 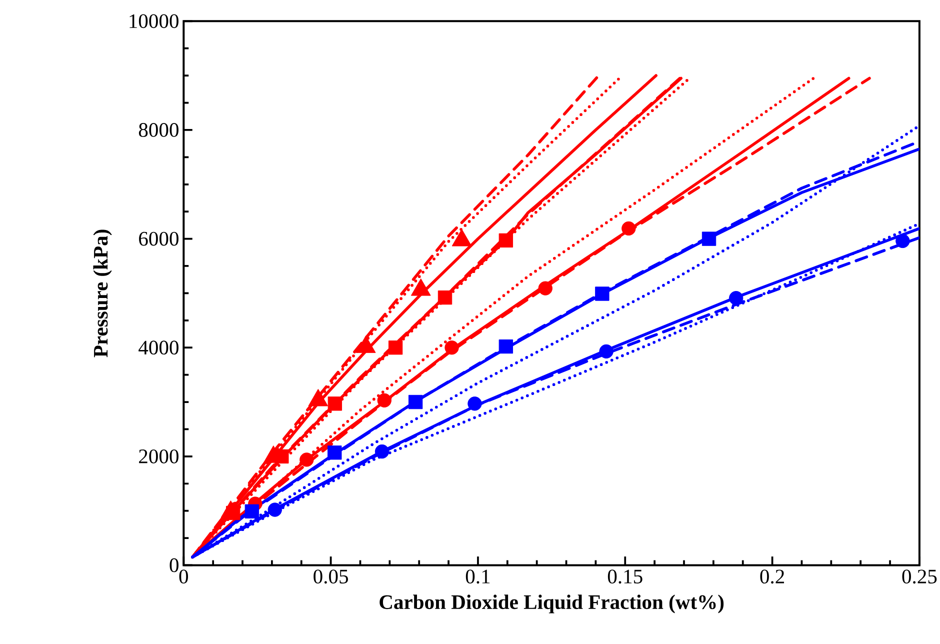 I want to click on y-tick-label: 8000, so click(x=158, y=130).